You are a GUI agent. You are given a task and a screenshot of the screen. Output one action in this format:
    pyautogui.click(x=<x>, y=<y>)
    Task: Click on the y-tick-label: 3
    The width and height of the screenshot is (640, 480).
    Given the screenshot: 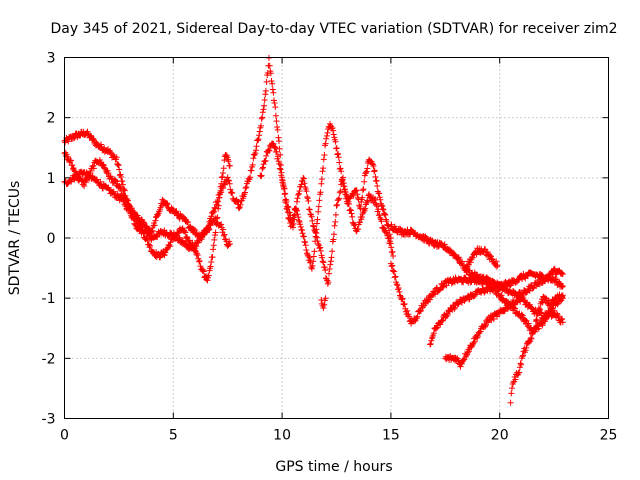 What is the action you would take?
    pyautogui.click(x=51, y=59)
    